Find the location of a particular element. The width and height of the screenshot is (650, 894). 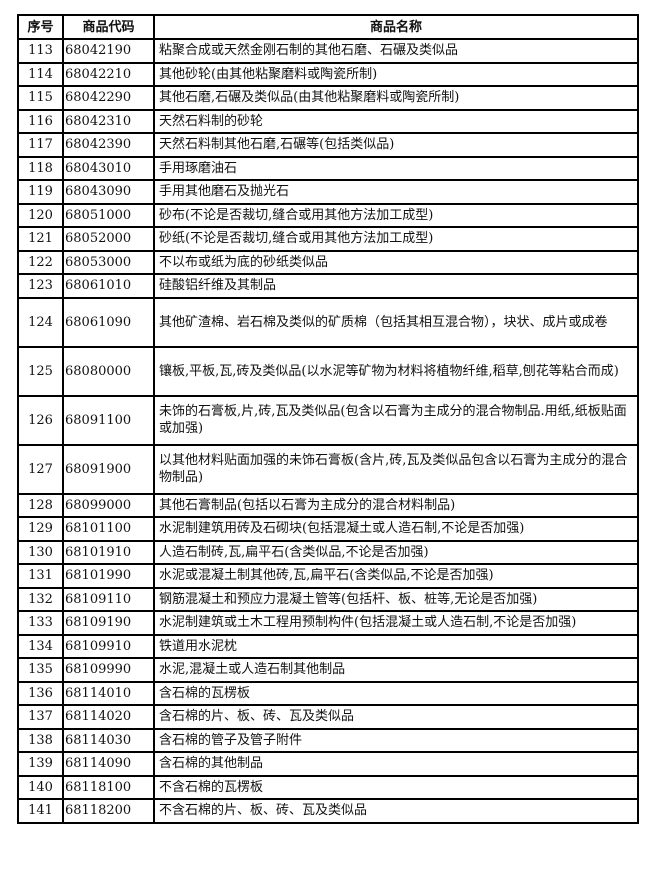

table-row: 118 68043010 手用琢磨油石 is located at coordinates (328, 168).